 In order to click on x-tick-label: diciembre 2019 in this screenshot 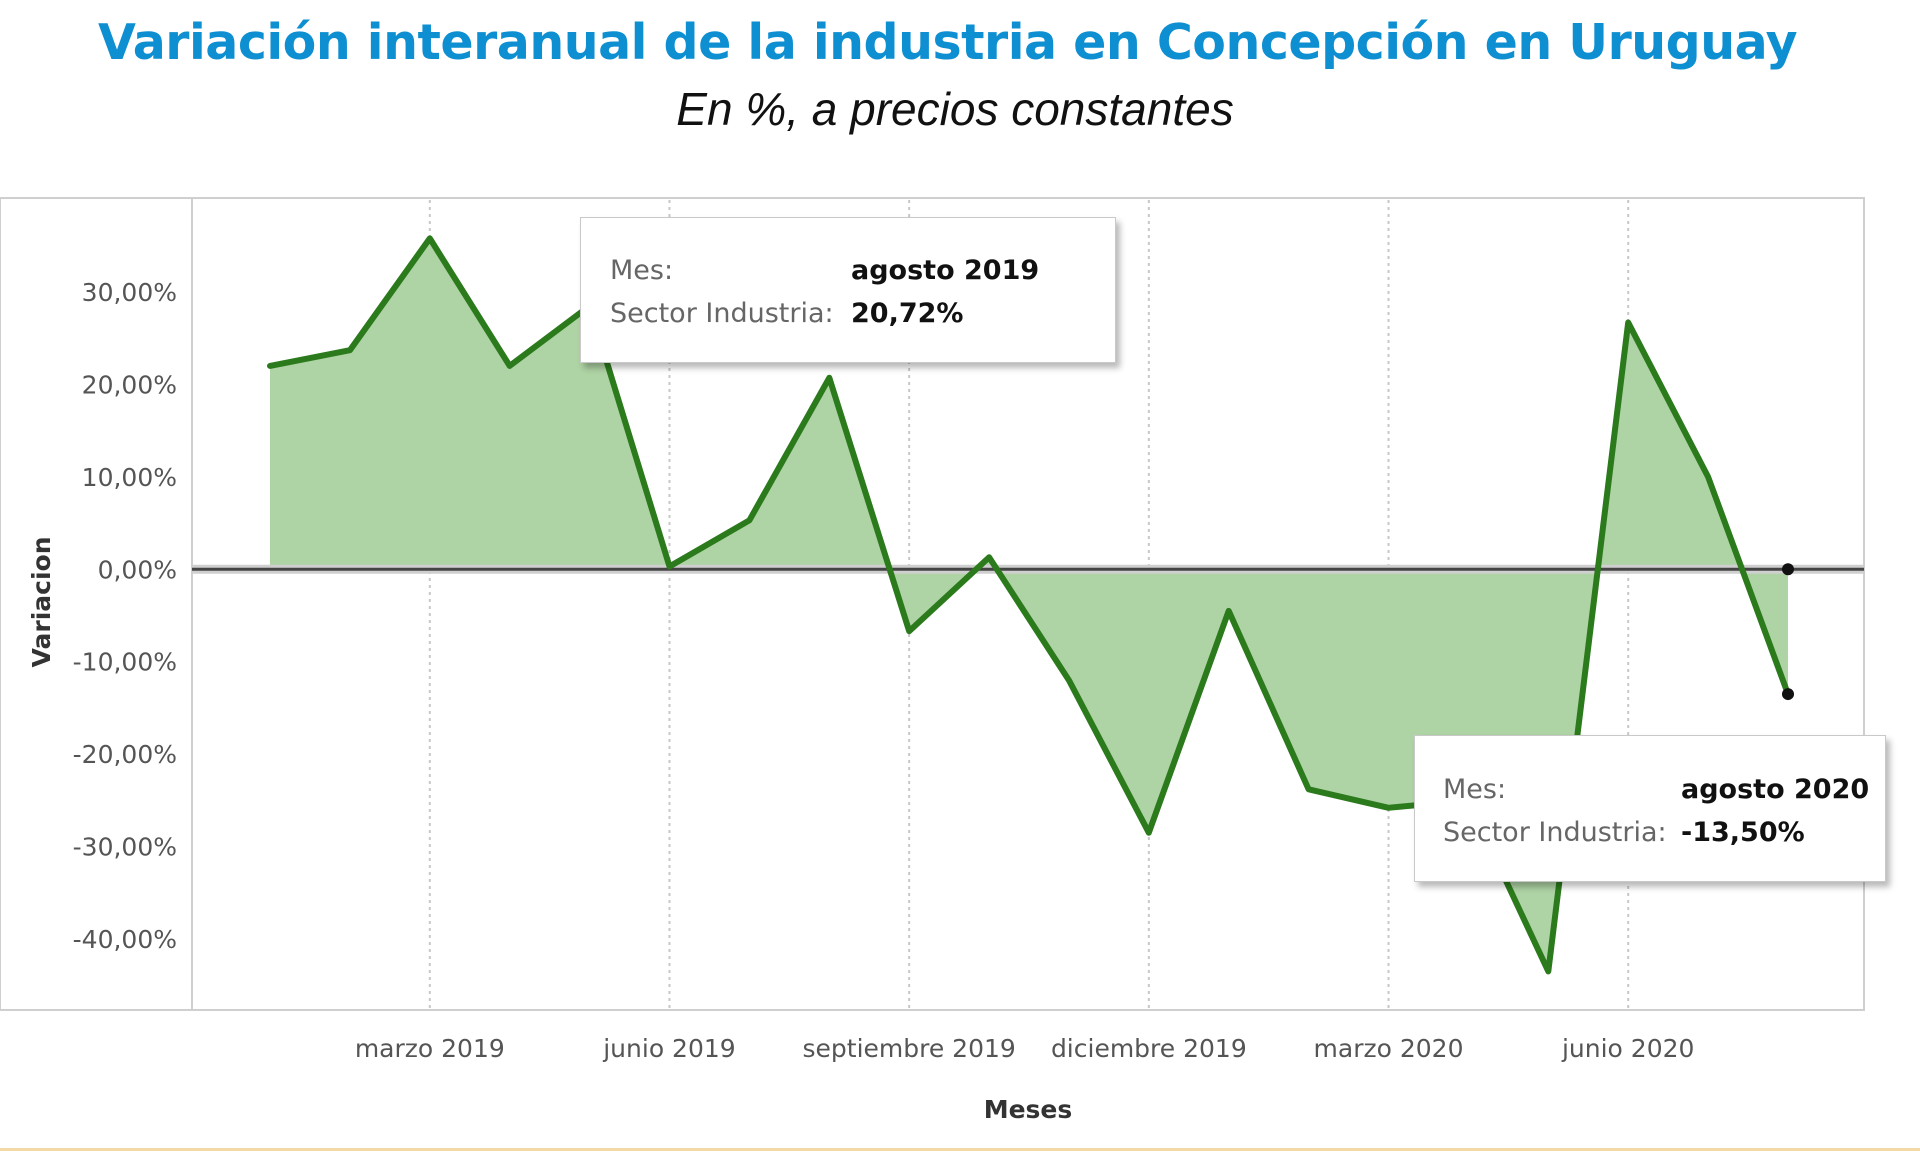, I will do `click(1149, 1048)`.